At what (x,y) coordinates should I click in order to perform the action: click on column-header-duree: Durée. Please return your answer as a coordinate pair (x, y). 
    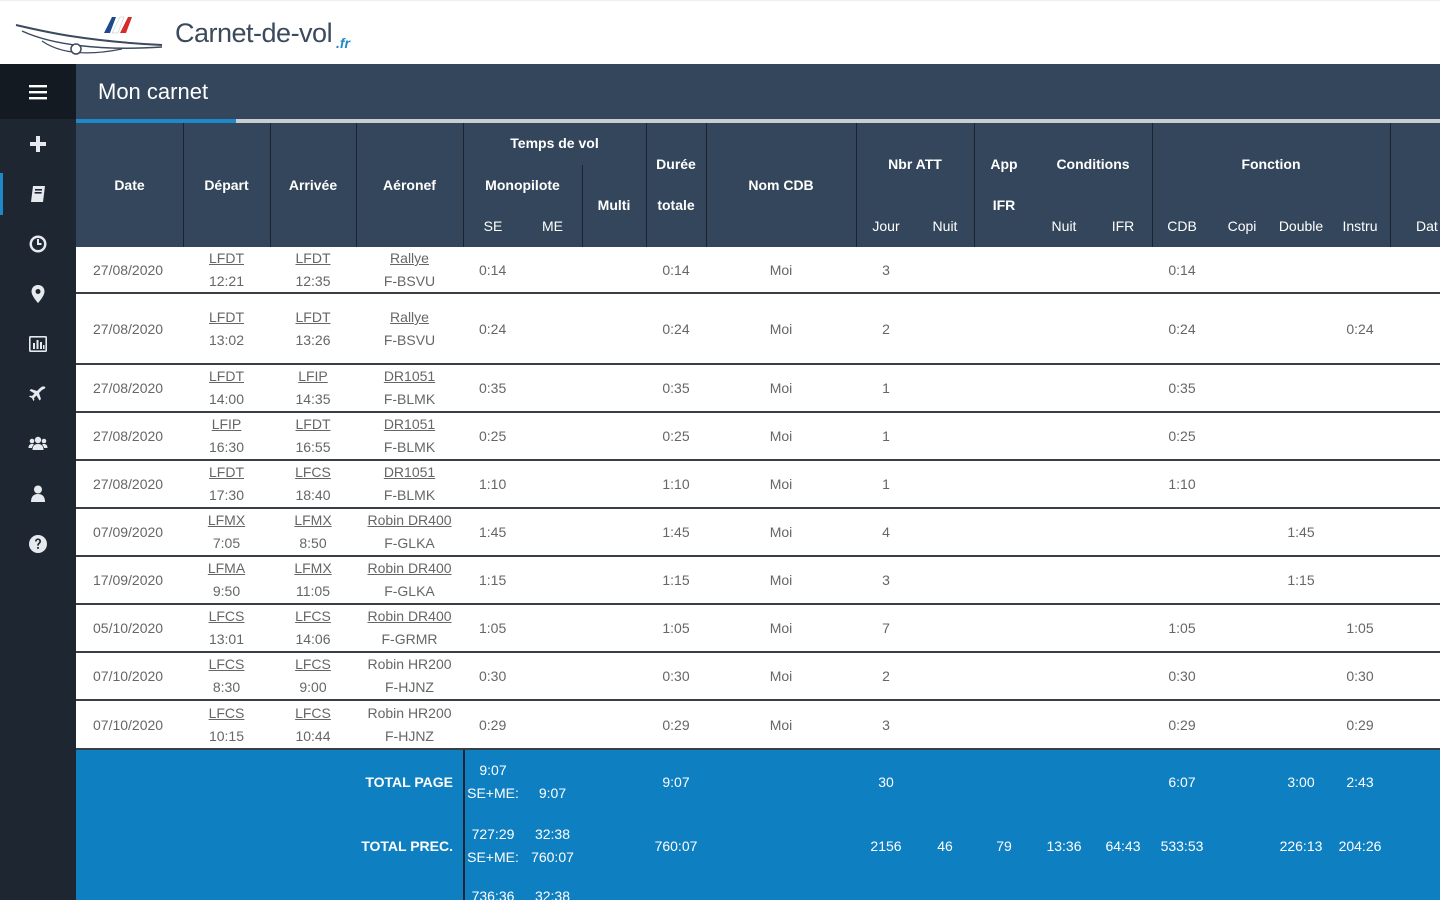
    Looking at the image, I should click on (676, 164).